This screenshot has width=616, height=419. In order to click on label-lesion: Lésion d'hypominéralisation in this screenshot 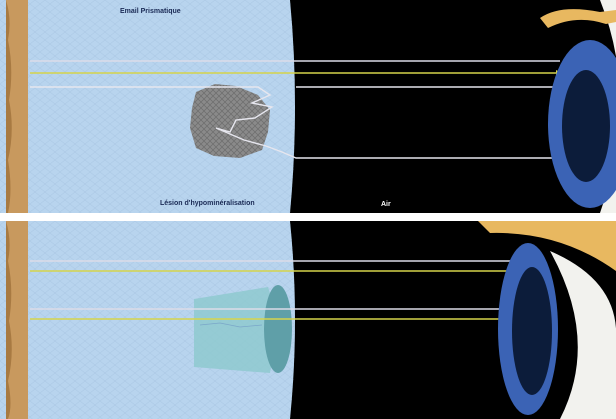, I will do `click(207, 203)`.